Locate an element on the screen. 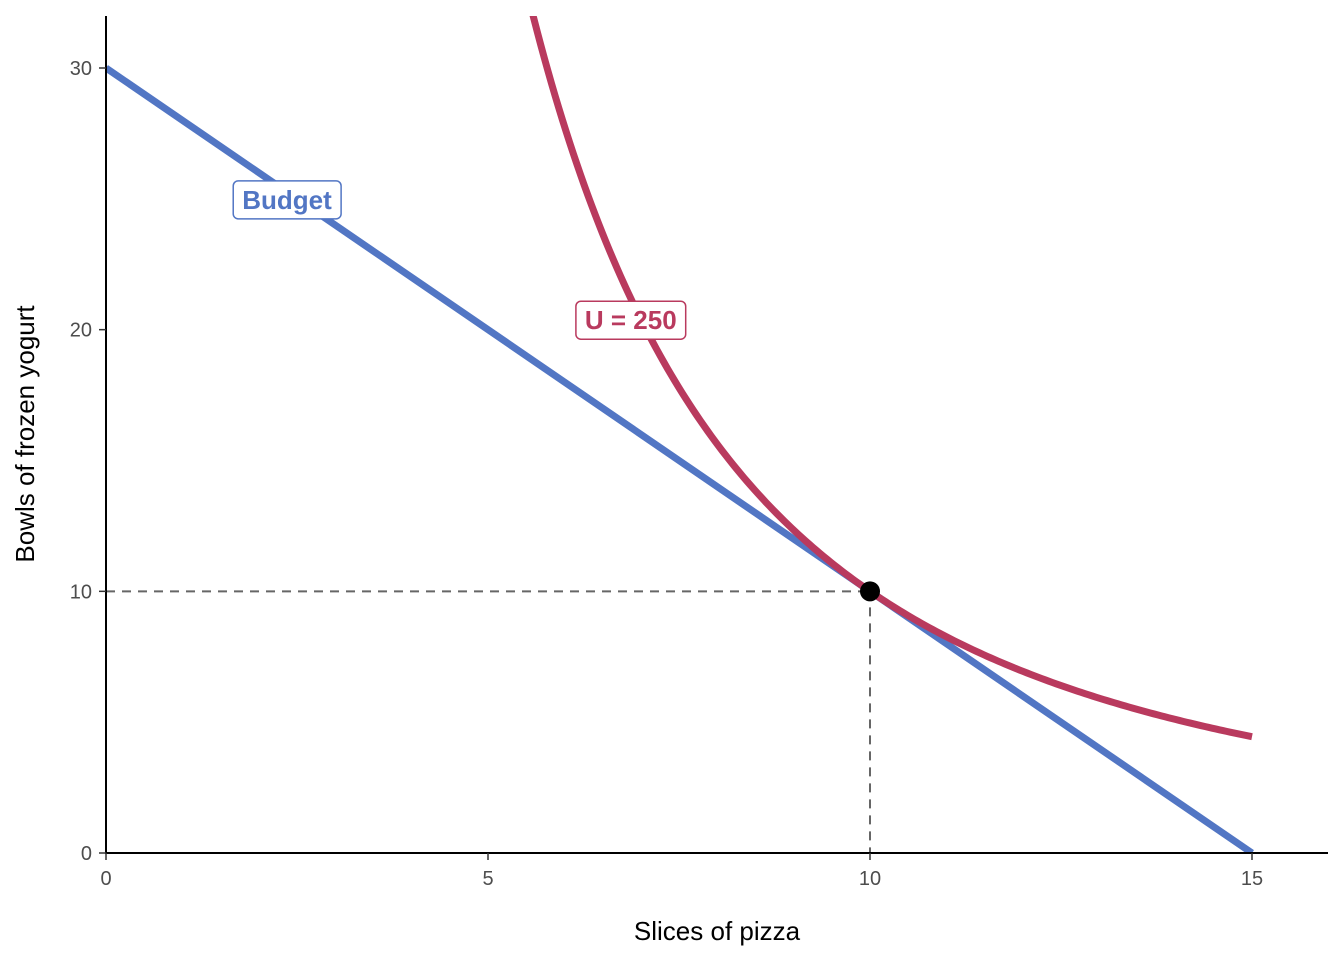 Image resolution: width=1344 pixels, height=960 pixels. x-ticks: 0 5 10 15 is located at coordinates (681, 871).